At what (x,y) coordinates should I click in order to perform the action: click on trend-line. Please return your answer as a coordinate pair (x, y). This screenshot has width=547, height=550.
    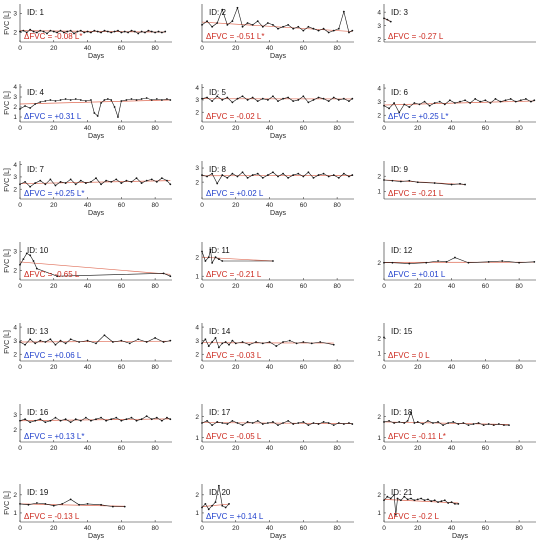
    Looking at the image, I should click on (237, 259).